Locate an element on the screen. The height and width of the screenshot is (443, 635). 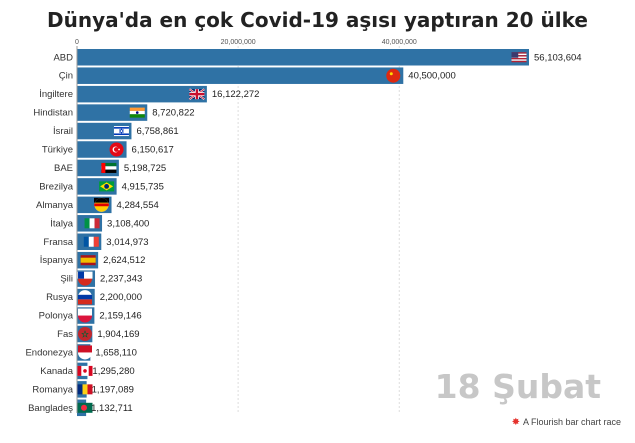
x-tick-label: 0 is located at coordinates (77, 42).